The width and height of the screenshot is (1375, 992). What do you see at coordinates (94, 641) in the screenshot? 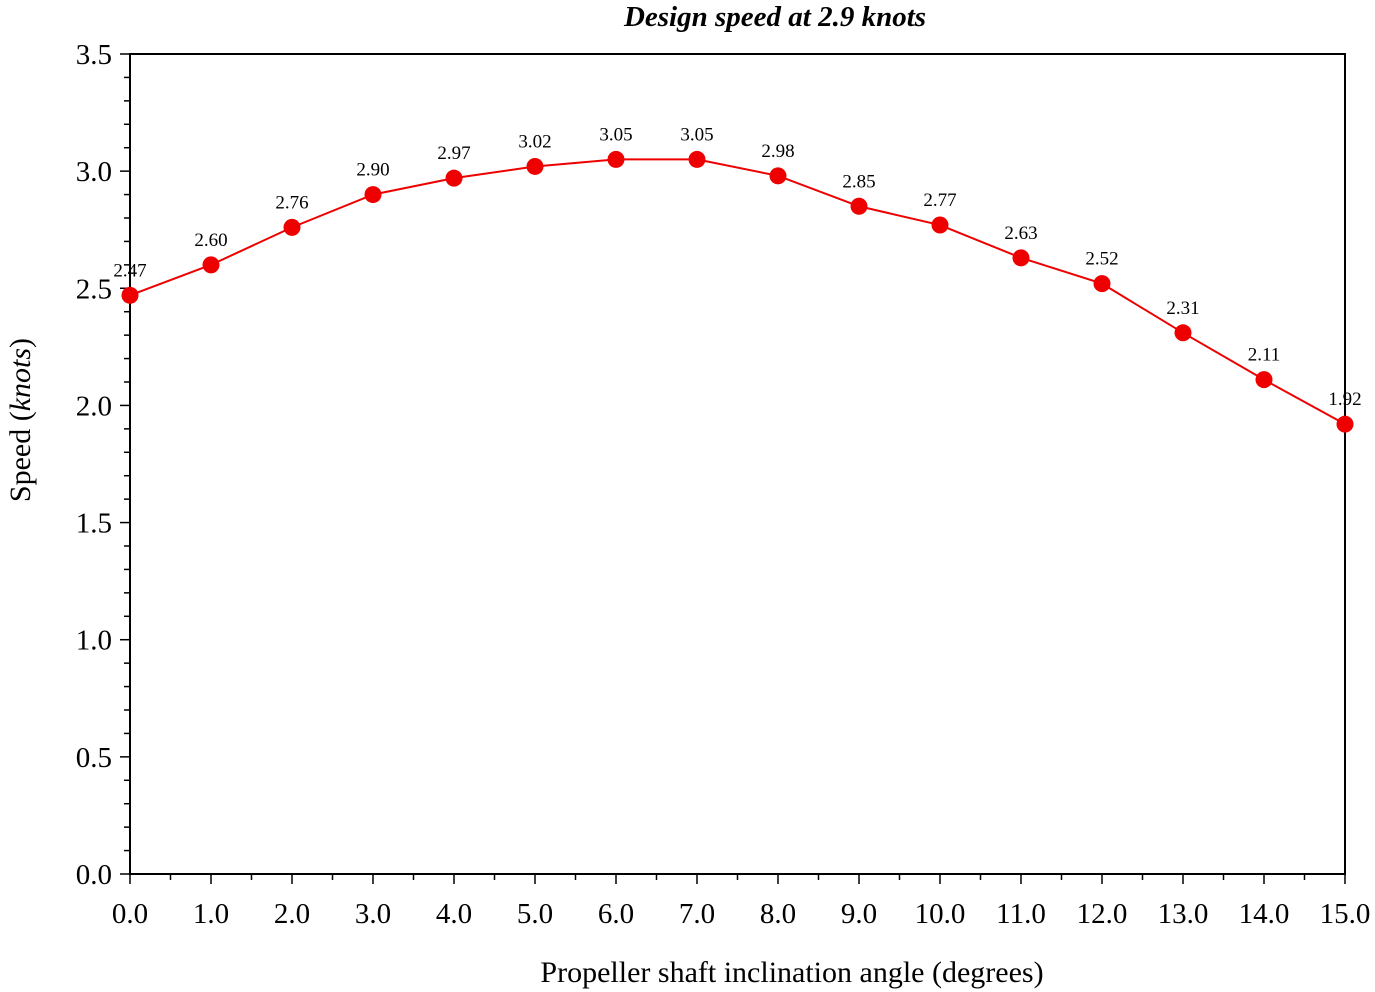
I see `y-tick-label: 1.0` at bounding box center [94, 641].